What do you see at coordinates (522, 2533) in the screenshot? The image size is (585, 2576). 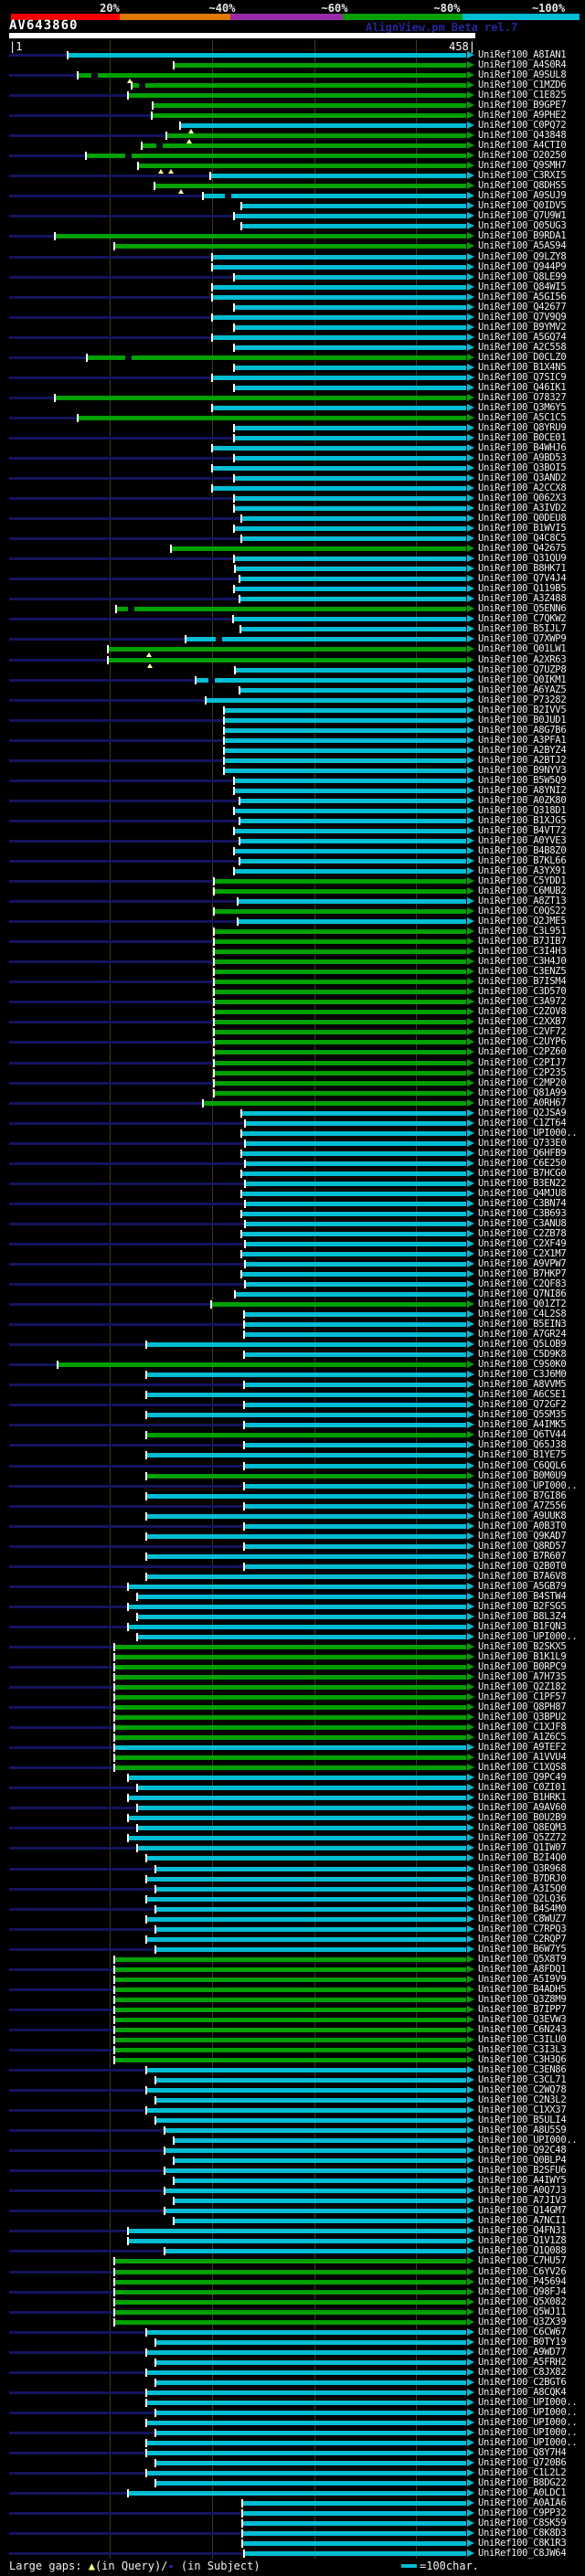 I see `hit-label: UniRef100_C8K8D3` at bounding box center [522, 2533].